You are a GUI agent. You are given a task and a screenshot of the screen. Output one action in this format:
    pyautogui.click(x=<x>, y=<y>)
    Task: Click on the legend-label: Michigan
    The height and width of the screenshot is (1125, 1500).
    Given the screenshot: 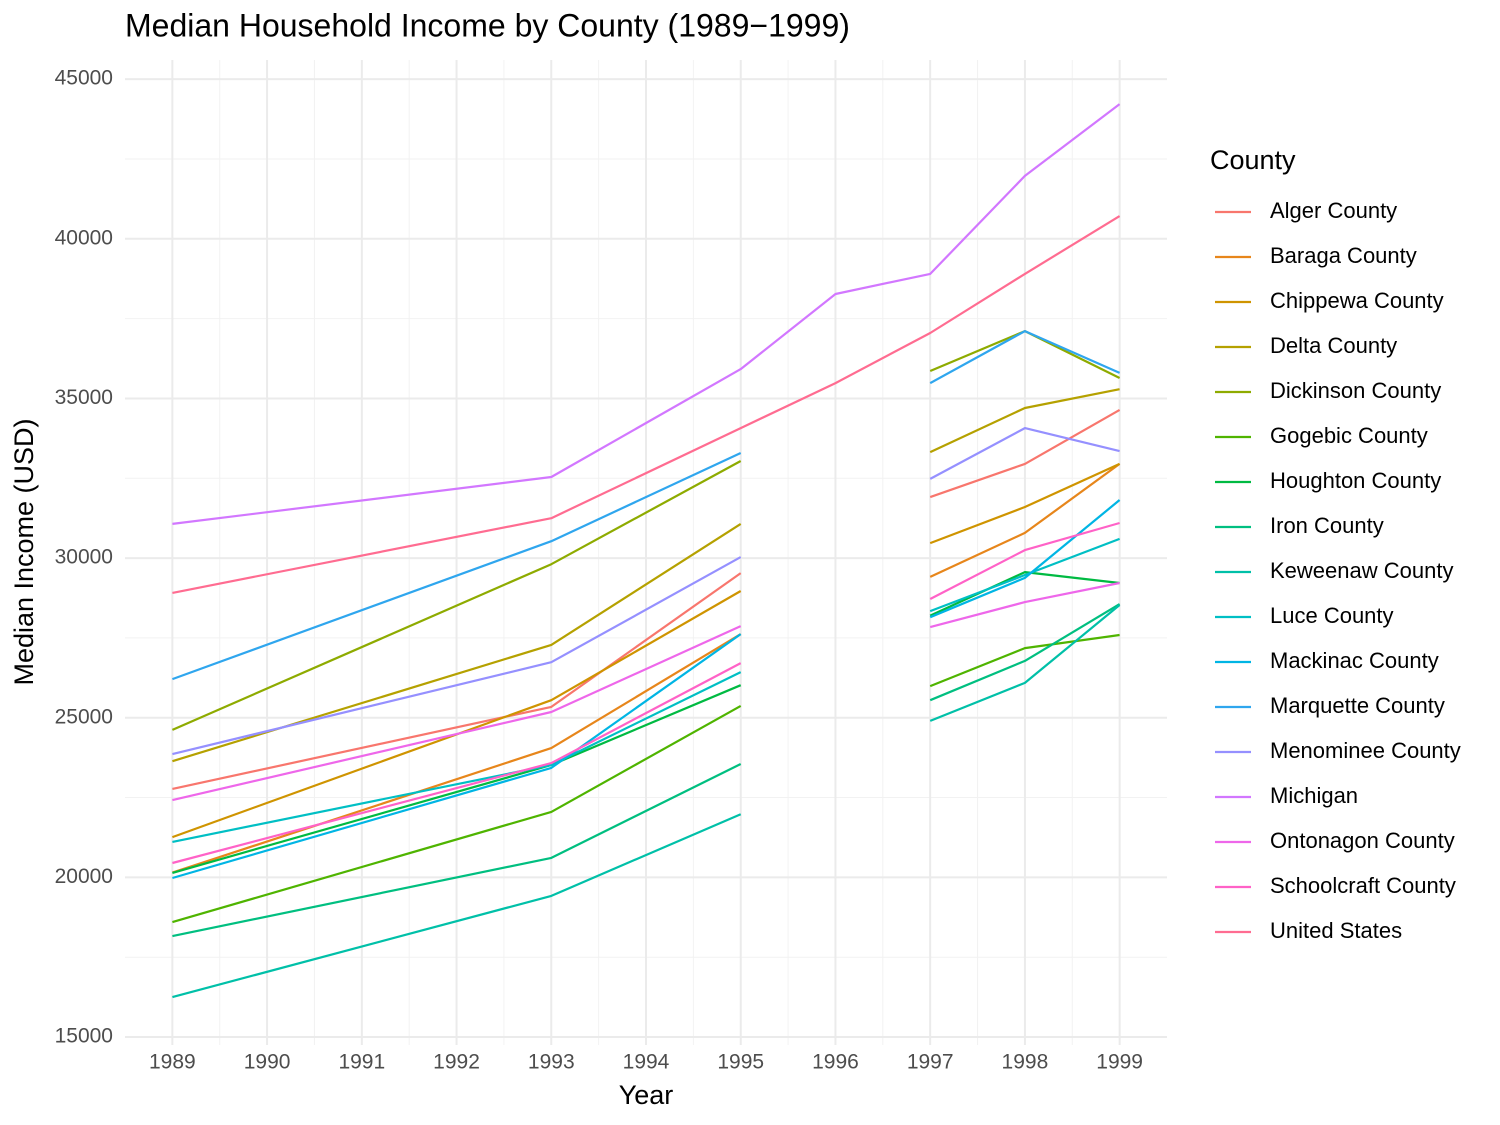 What is the action you would take?
    pyautogui.click(x=1314, y=795)
    